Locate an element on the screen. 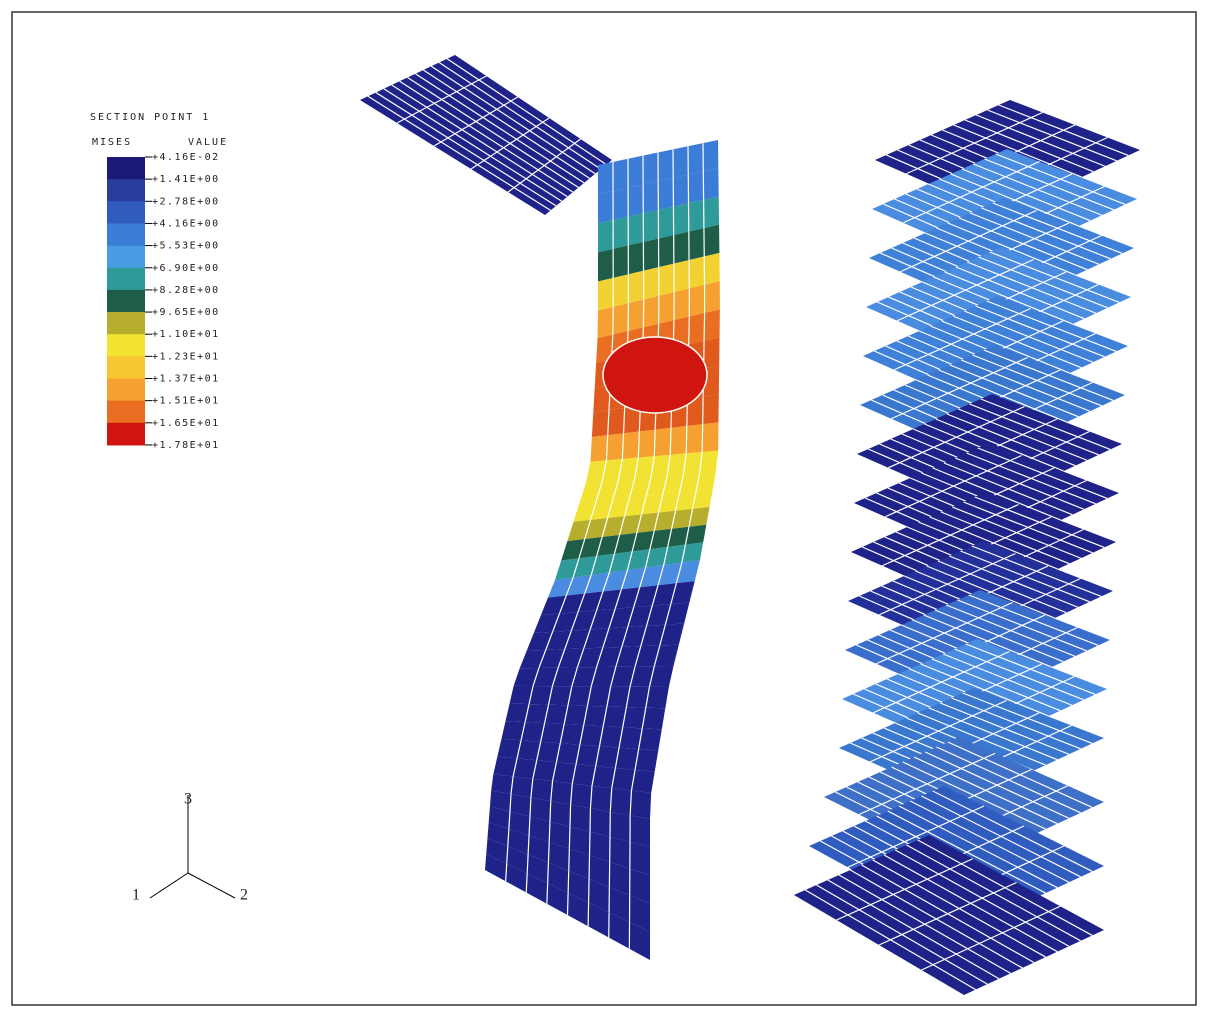 The width and height of the screenshot is (1208, 1017). legend-value: +9.65E+00 is located at coordinates (186, 312).